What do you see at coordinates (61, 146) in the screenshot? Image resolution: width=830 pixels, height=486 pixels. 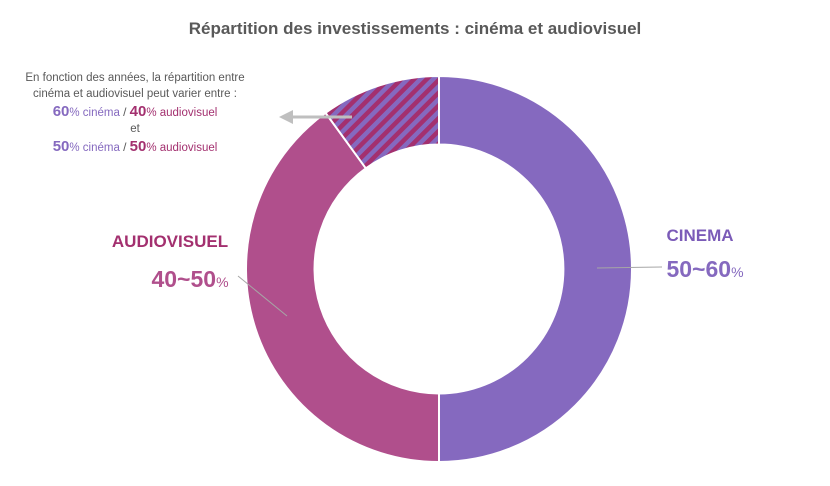 I see `ratio2-cinema-value: 50` at bounding box center [61, 146].